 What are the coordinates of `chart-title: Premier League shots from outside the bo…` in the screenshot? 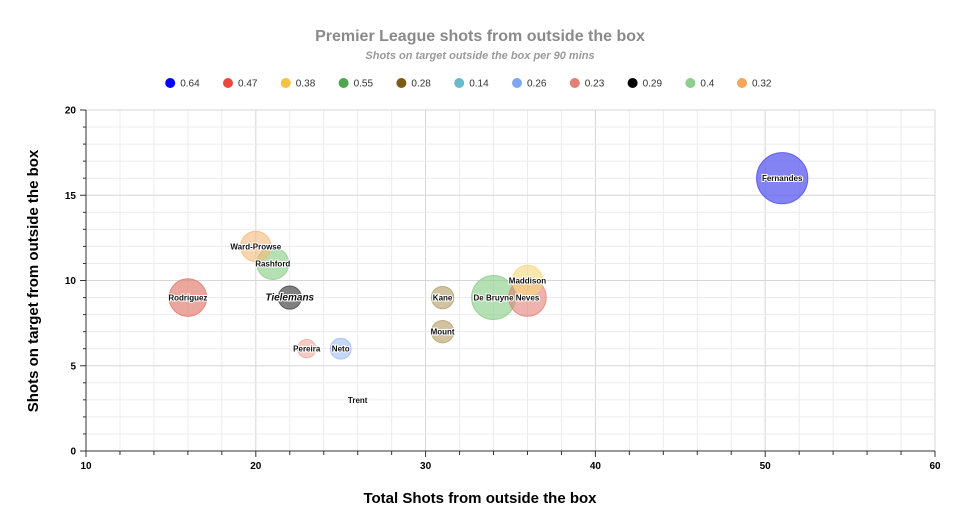 It's located at (480, 36).